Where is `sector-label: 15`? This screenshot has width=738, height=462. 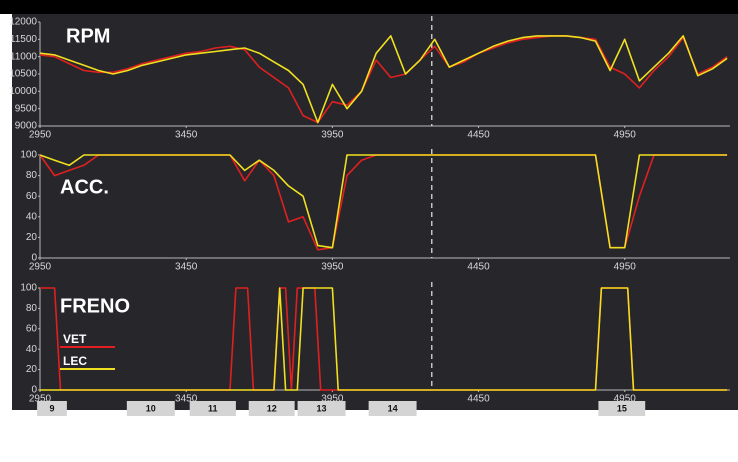
sector-label: 15 is located at coordinates (622, 408).